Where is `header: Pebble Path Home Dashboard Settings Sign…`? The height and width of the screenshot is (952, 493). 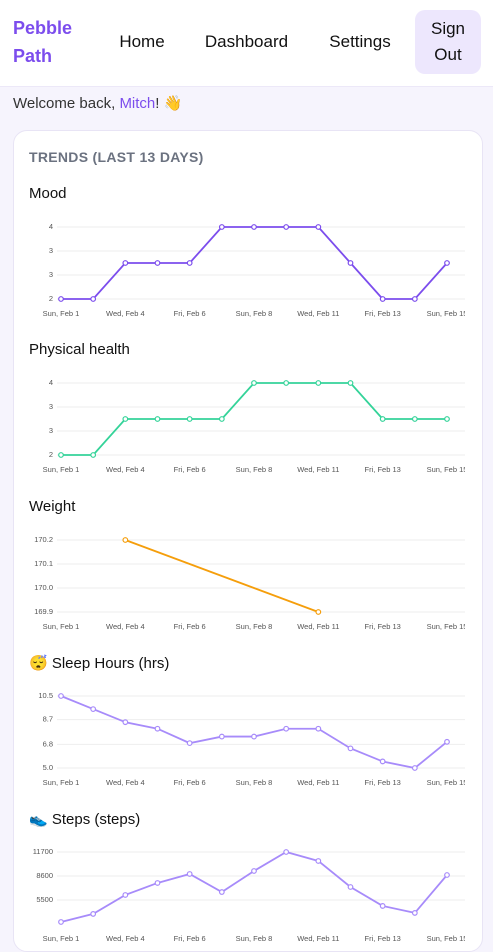 header: Pebble Path Home Dashboard Settings Sign… is located at coordinates (246, 43).